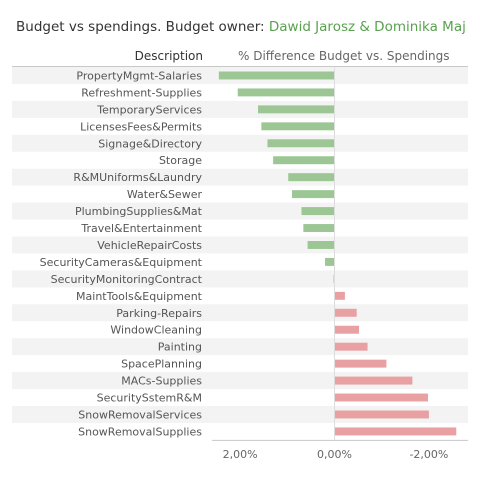 The width and height of the screenshot is (480, 480). What do you see at coordinates (150, 143) in the screenshot?
I see `category-label: Signage&Directory` at bounding box center [150, 143].